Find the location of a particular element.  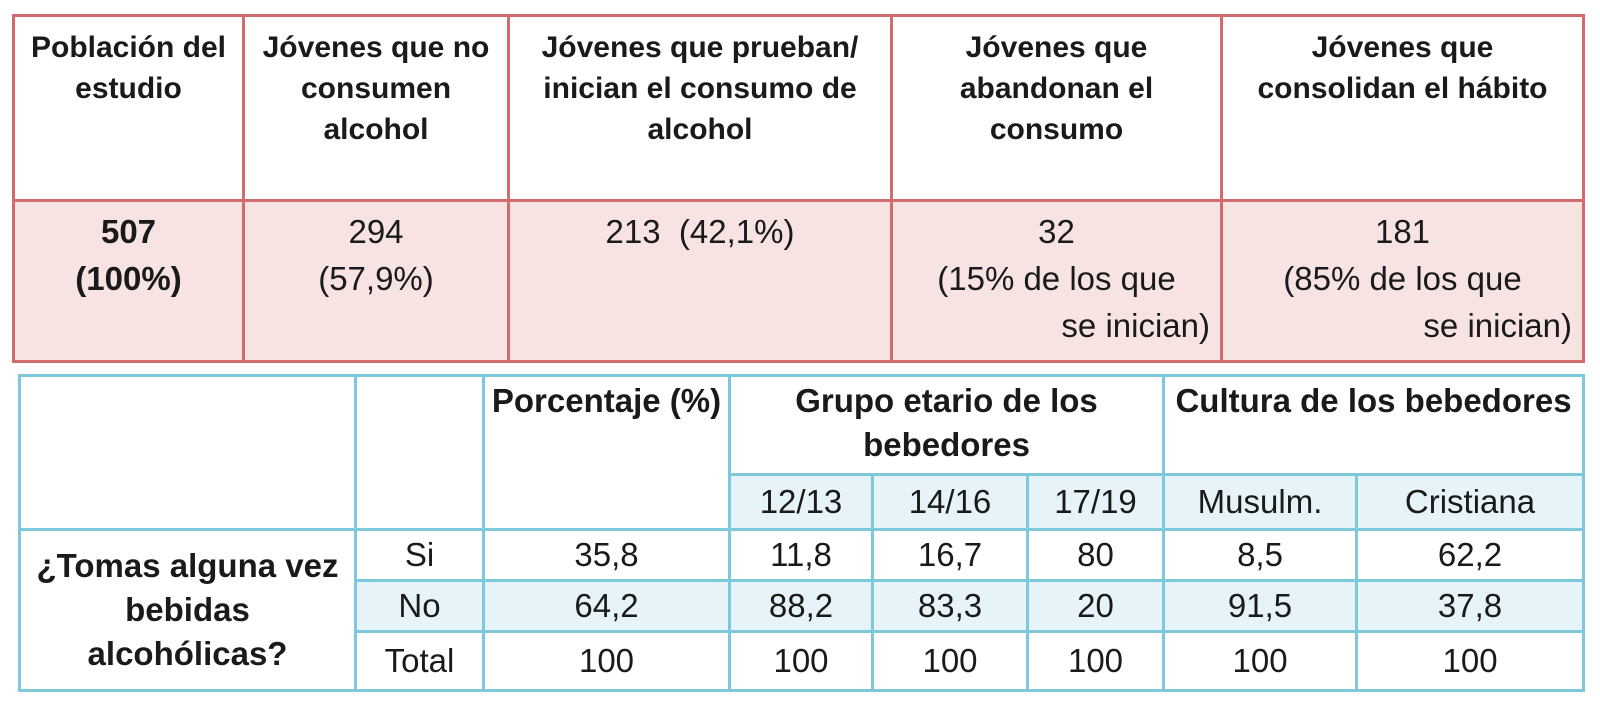

table-cell: 83,3 is located at coordinates (950, 606).